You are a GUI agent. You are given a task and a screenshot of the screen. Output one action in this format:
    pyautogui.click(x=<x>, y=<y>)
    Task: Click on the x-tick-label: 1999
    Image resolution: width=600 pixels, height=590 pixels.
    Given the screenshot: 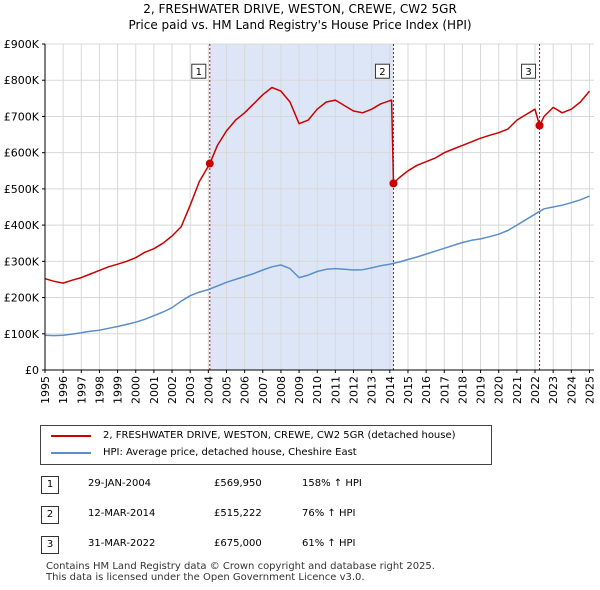 What is the action you would take?
    pyautogui.click(x=118, y=390)
    